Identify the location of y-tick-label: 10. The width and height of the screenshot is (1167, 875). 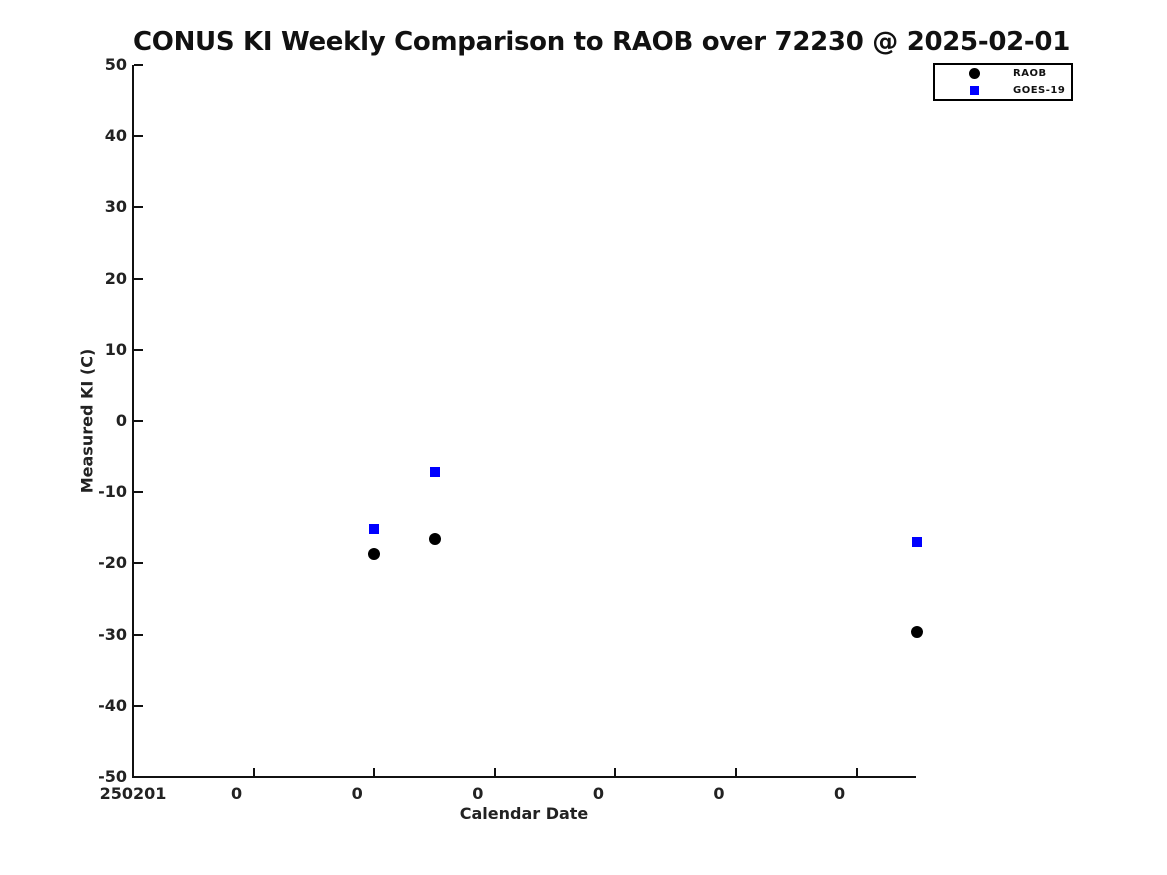
(115, 349).